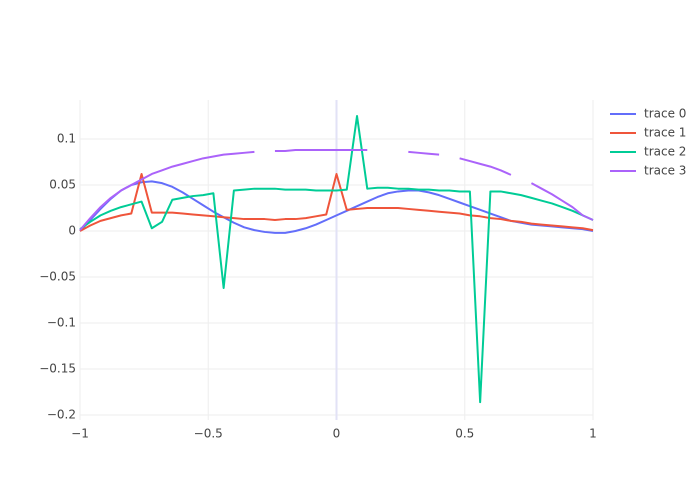 The image size is (700, 500). I want to click on line, so click(336, 190).